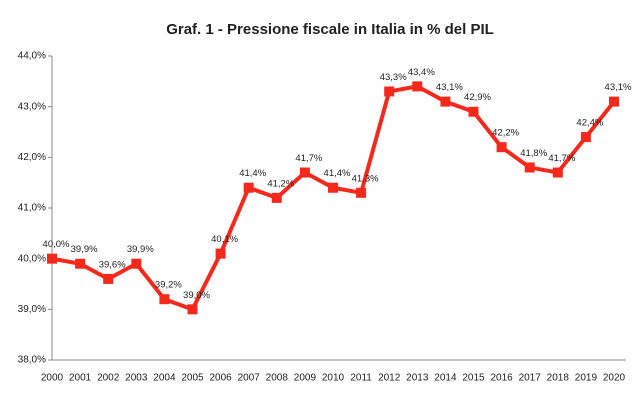 Image resolution: width=640 pixels, height=400 pixels. Describe the element at coordinates (32, 208) in the screenshot. I see `y-tick-label: 41,0%` at that location.